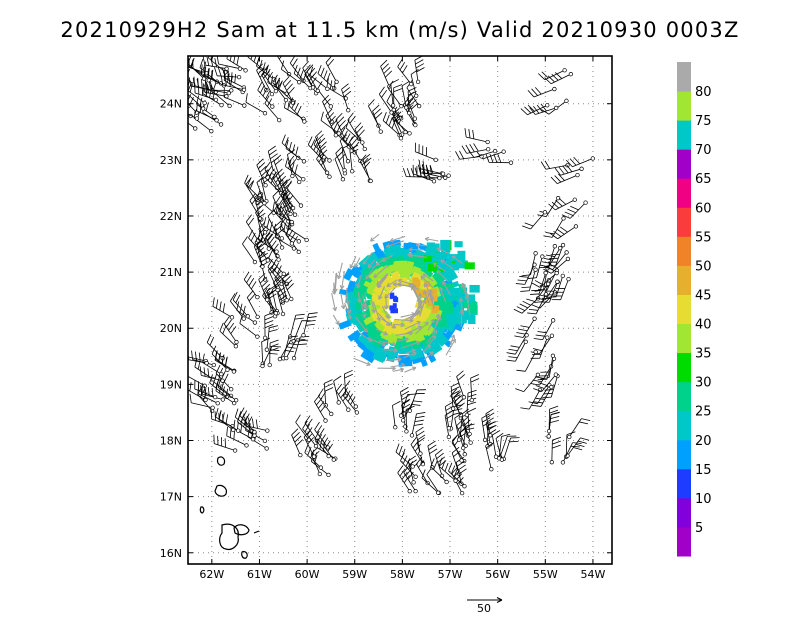  Describe the element at coordinates (354, 574) in the screenshot. I see `x-tick-label: 59W` at that location.